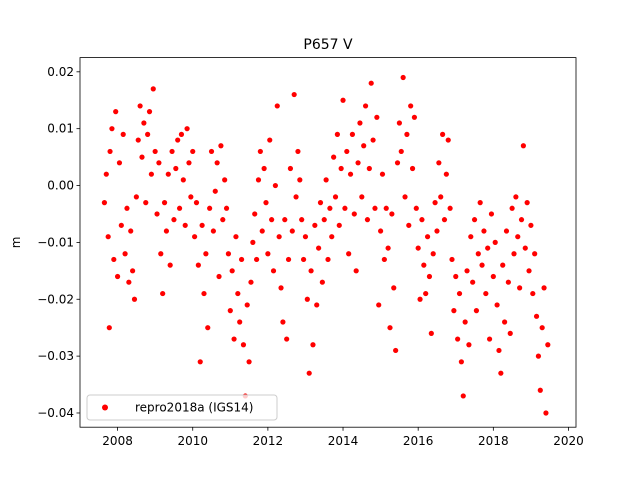  I want to click on x-tick-label: 2012, so click(268, 441).